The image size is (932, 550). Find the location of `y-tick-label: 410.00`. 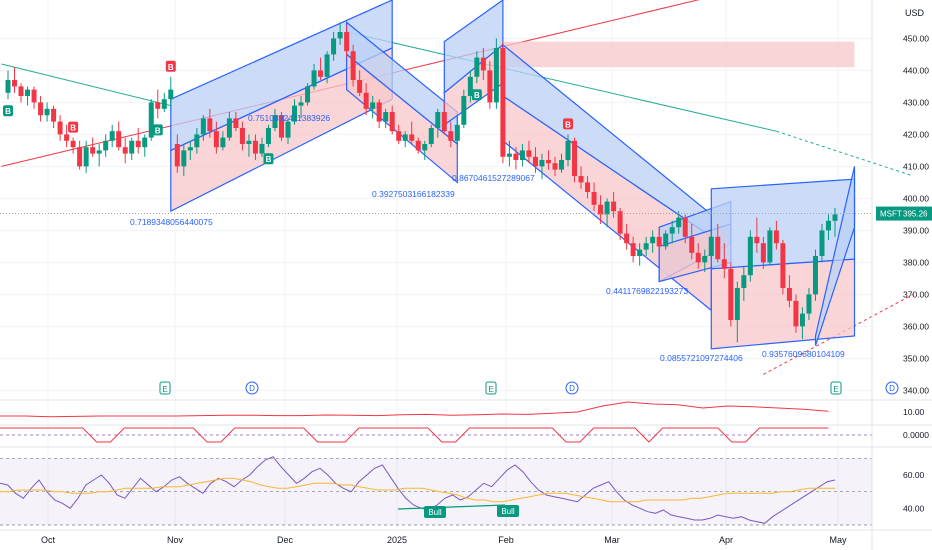

y-tick-label: 410.00 is located at coordinates (916, 166).